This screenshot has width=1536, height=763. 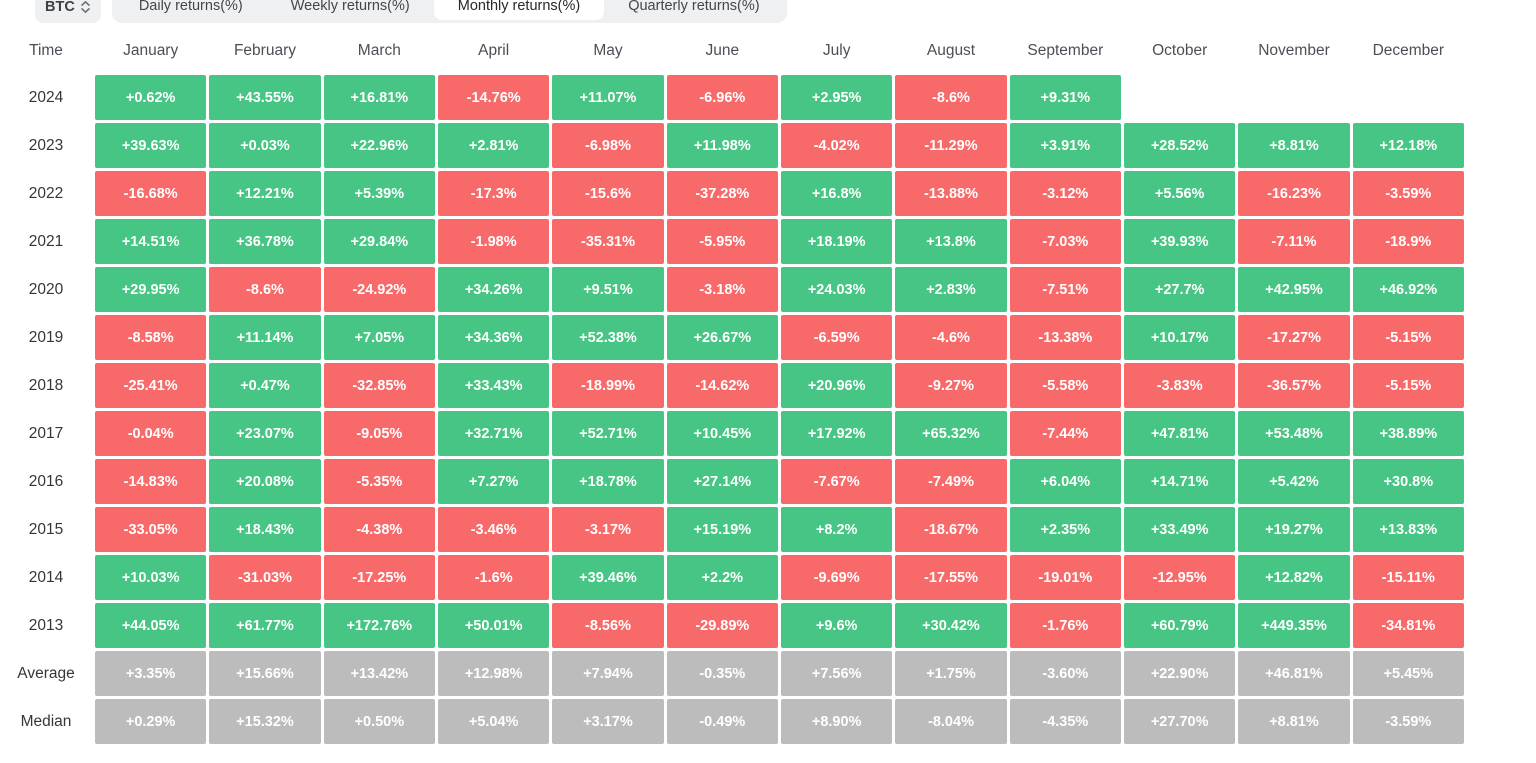 I want to click on return-cell: -7.11%, so click(x=1294, y=241).